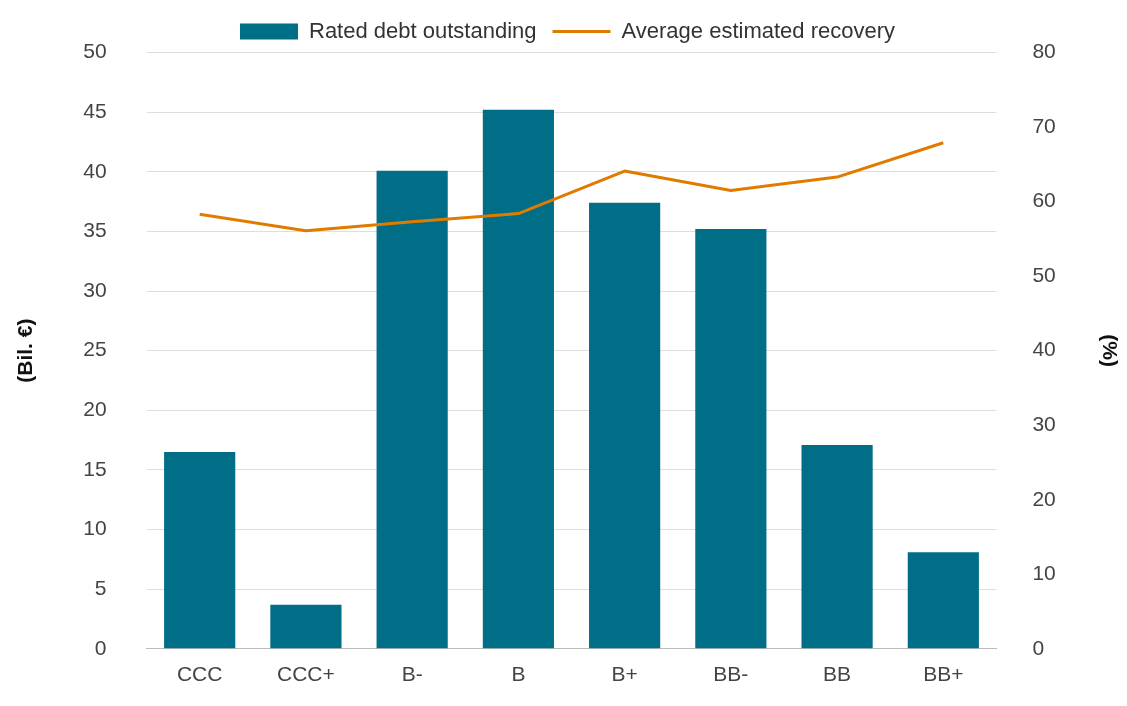  What do you see at coordinates (95, 111) in the screenshot?
I see `y-tick-label: 45` at bounding box center [95, 111].